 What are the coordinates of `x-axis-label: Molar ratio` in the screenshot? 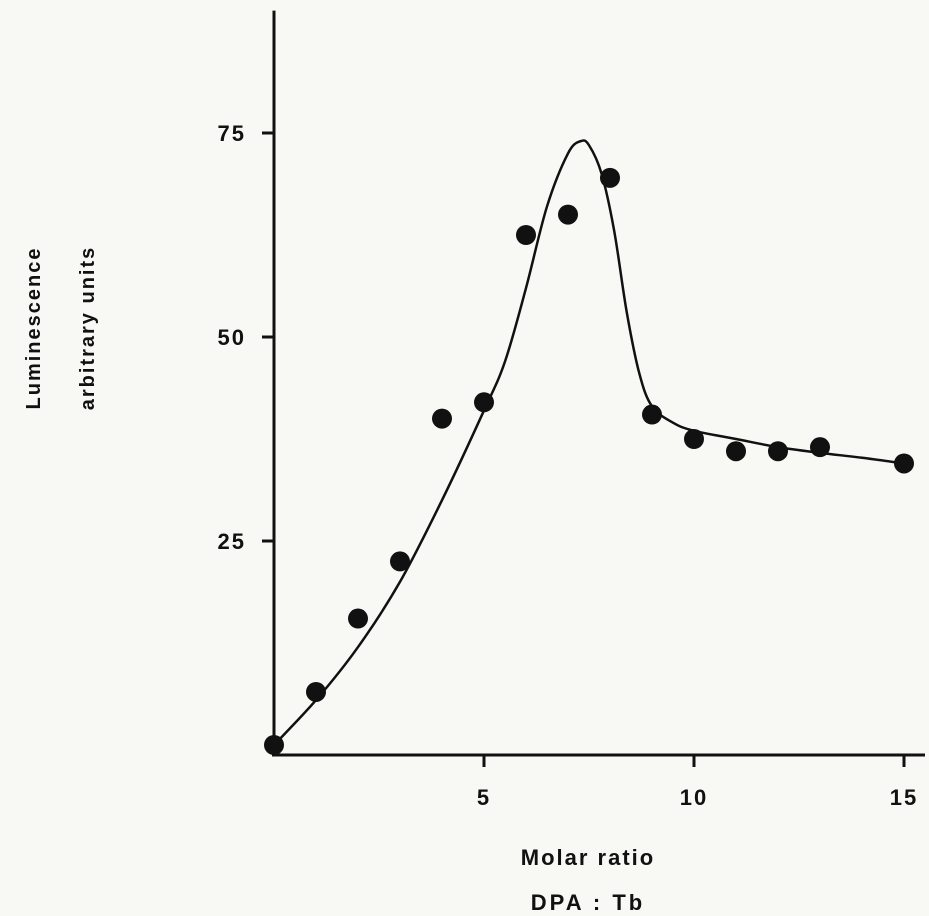 It's located at (588, 857).